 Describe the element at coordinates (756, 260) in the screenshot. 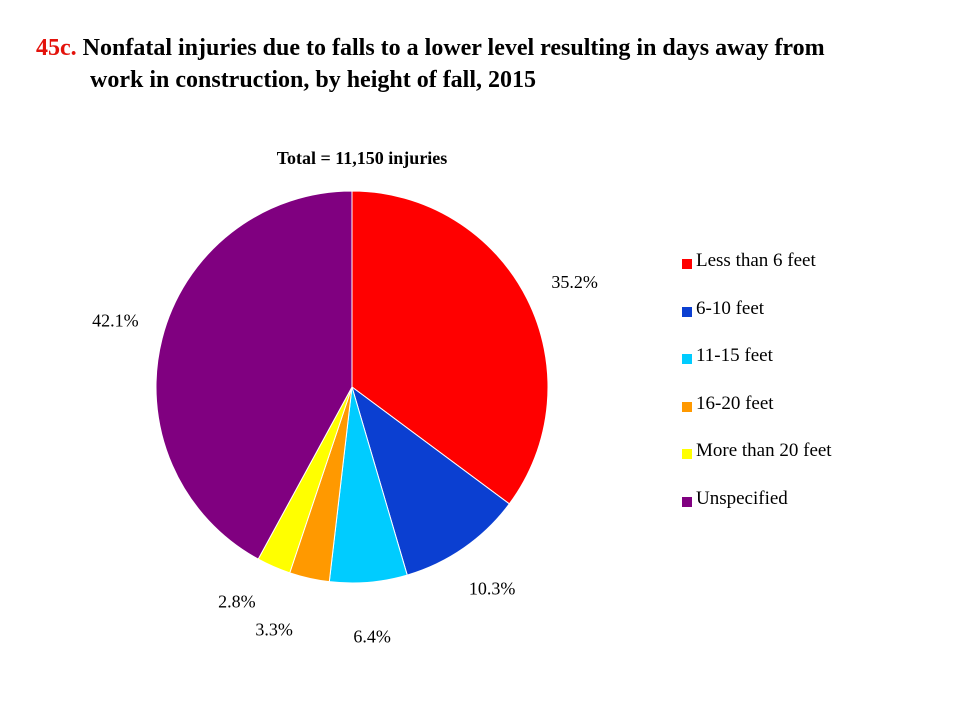

I see `legend-label: Less than 6 feet` at that location.